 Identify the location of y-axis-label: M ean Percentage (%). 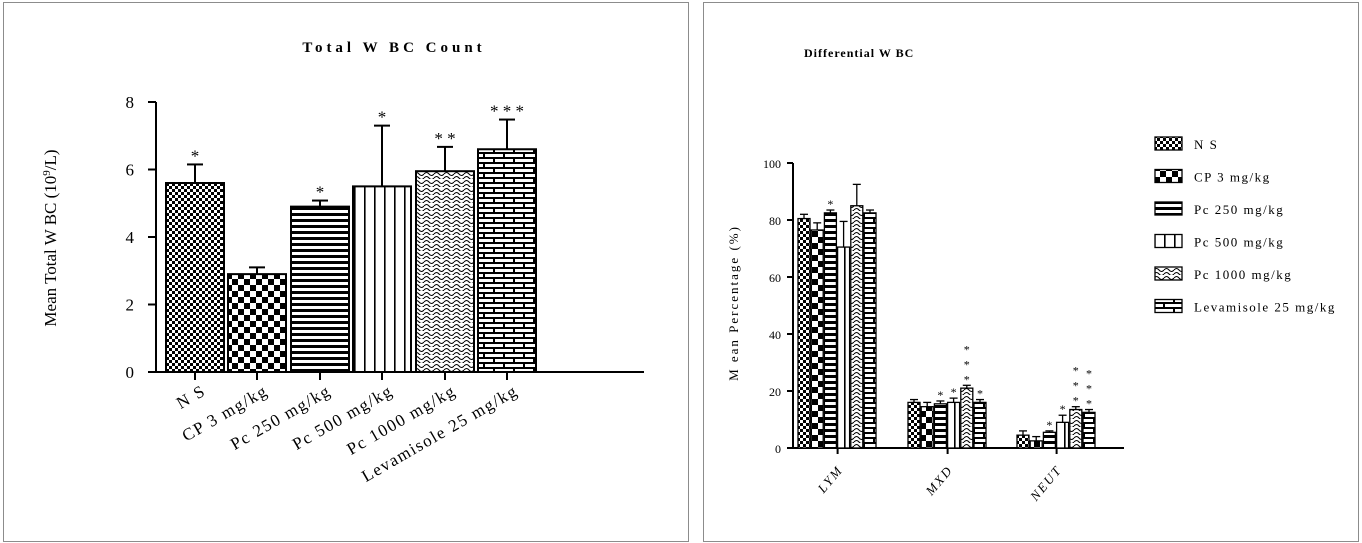
(733, 303).